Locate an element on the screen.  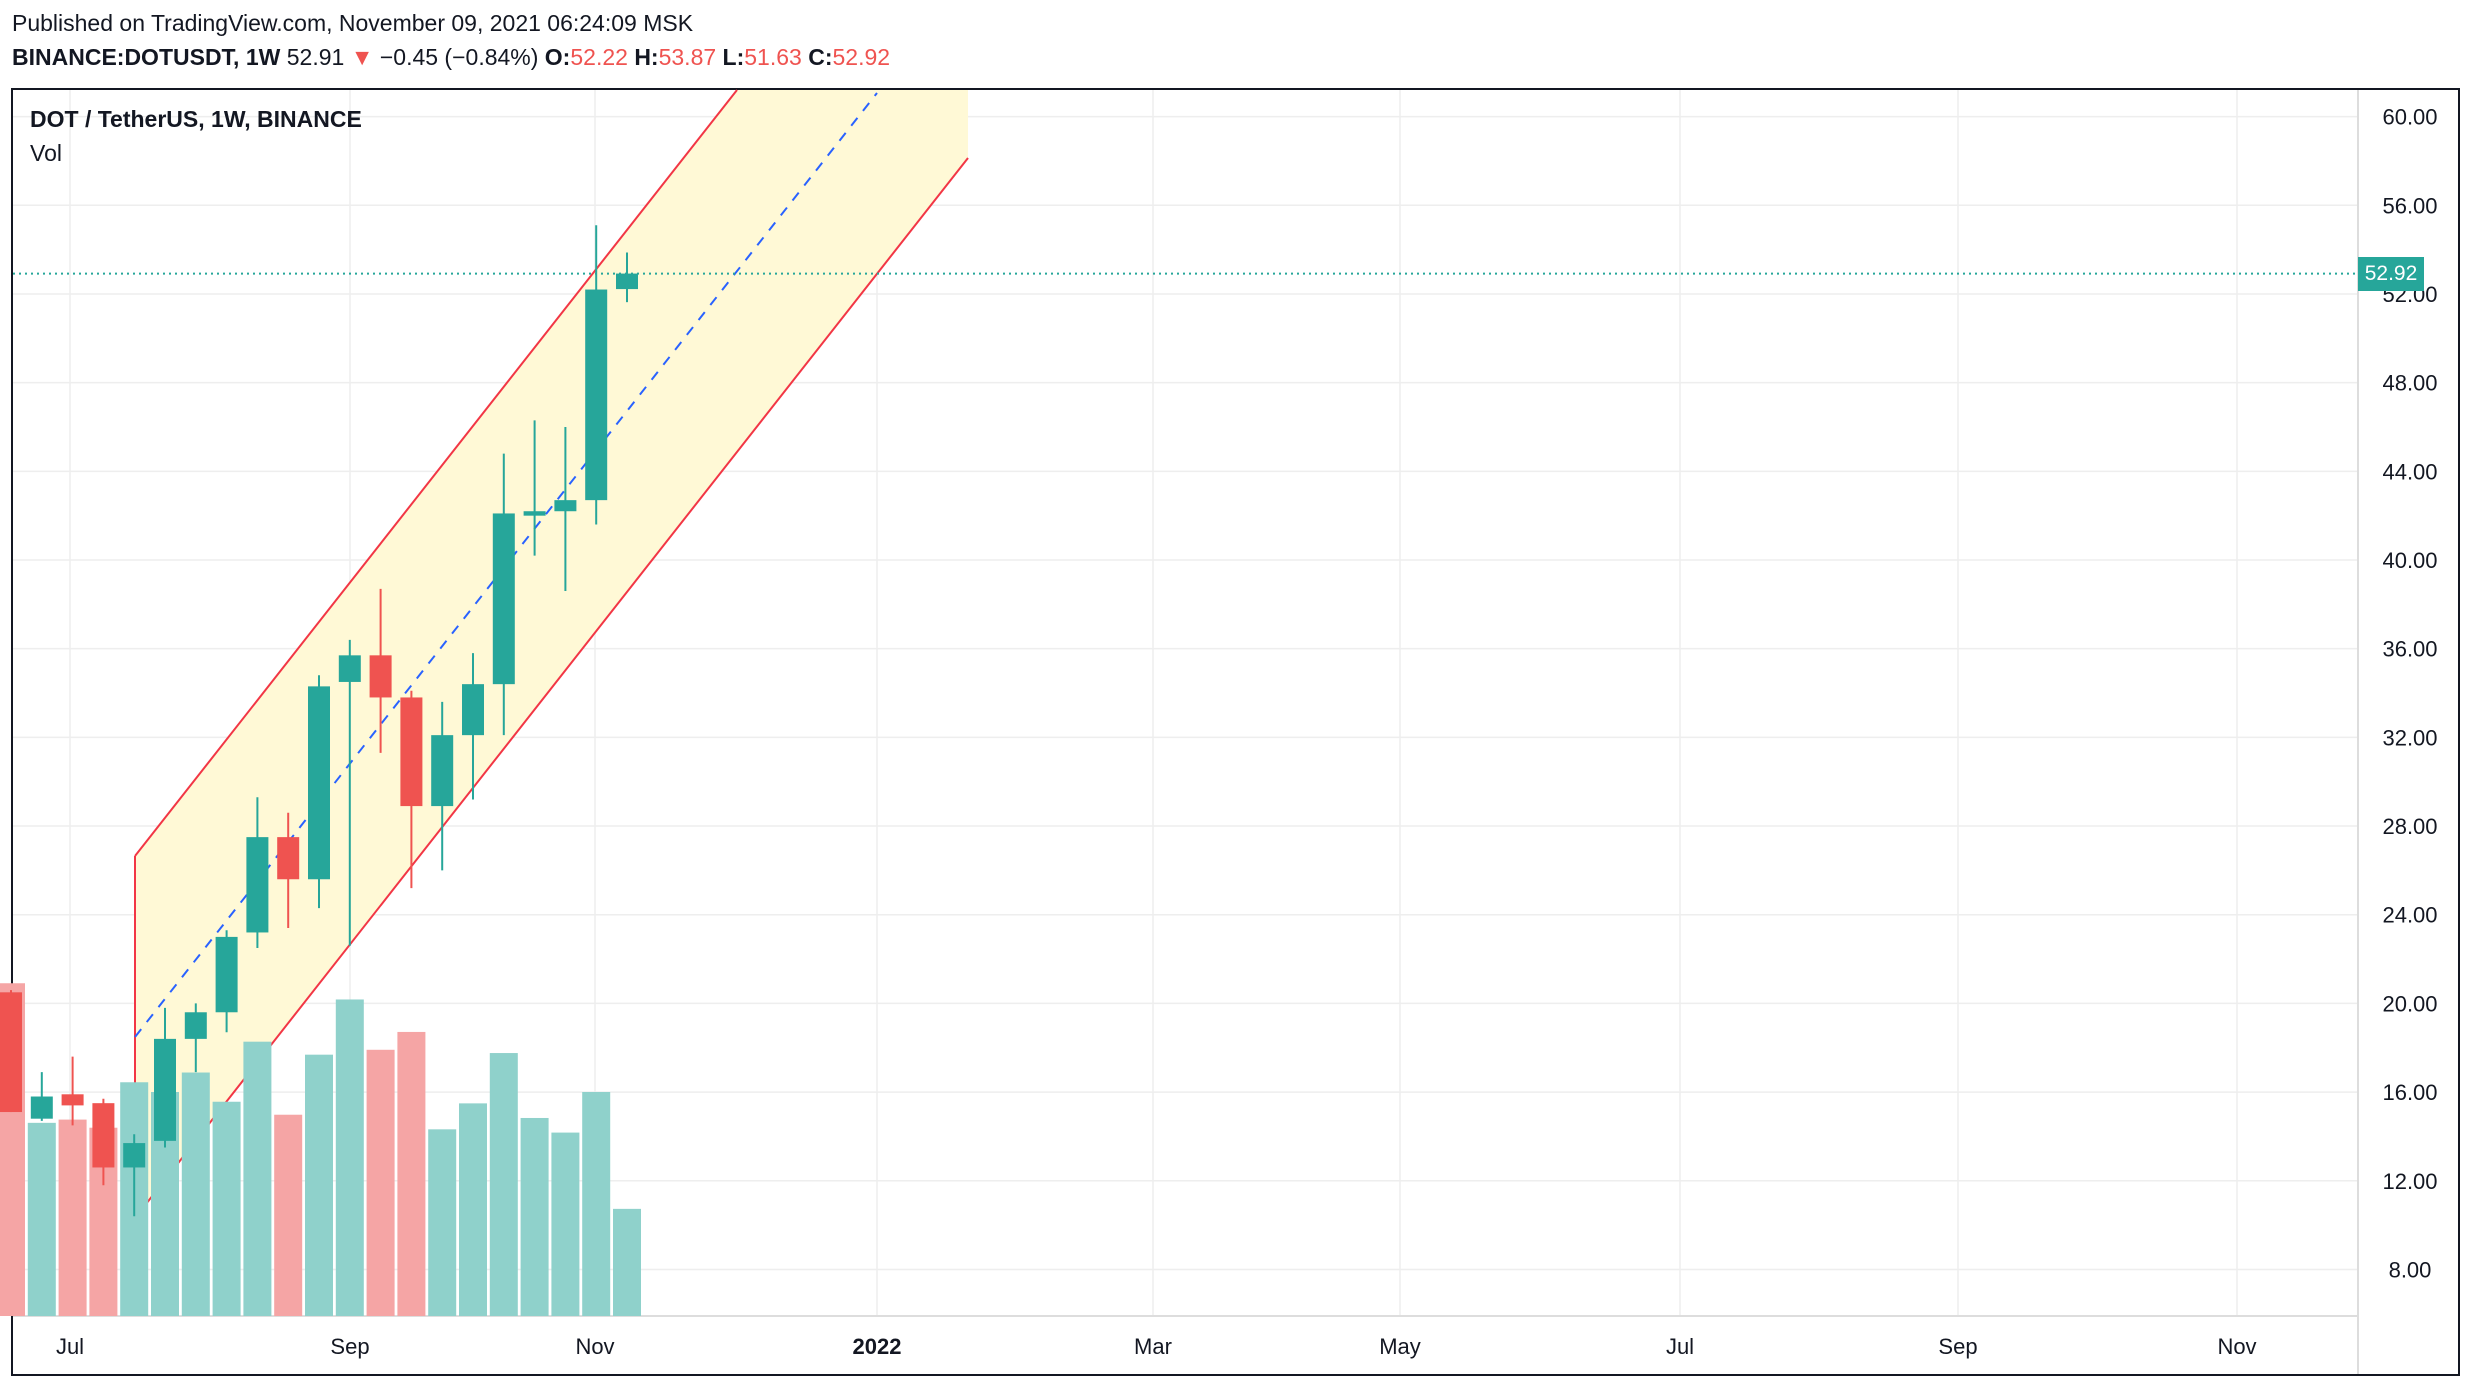
y-tick-label: 48.00 is located at coordinates (2409, 383).